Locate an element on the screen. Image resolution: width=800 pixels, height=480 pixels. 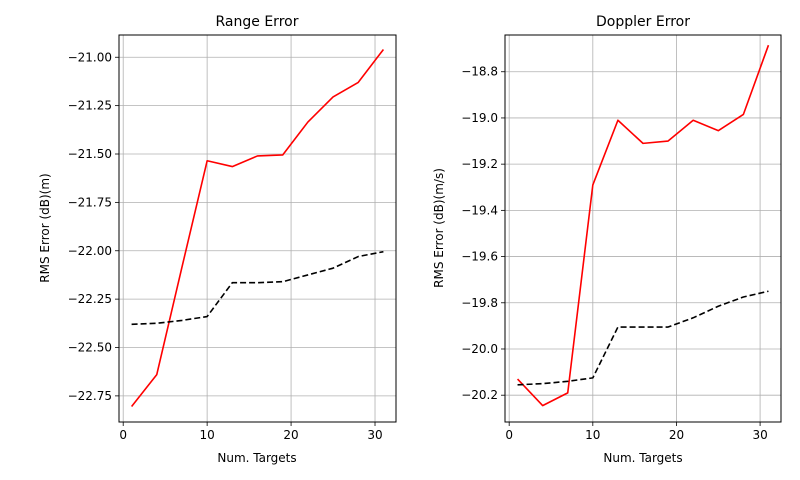
range-error-y-tick-label: −21.75 is located at coordinates (90, 202).